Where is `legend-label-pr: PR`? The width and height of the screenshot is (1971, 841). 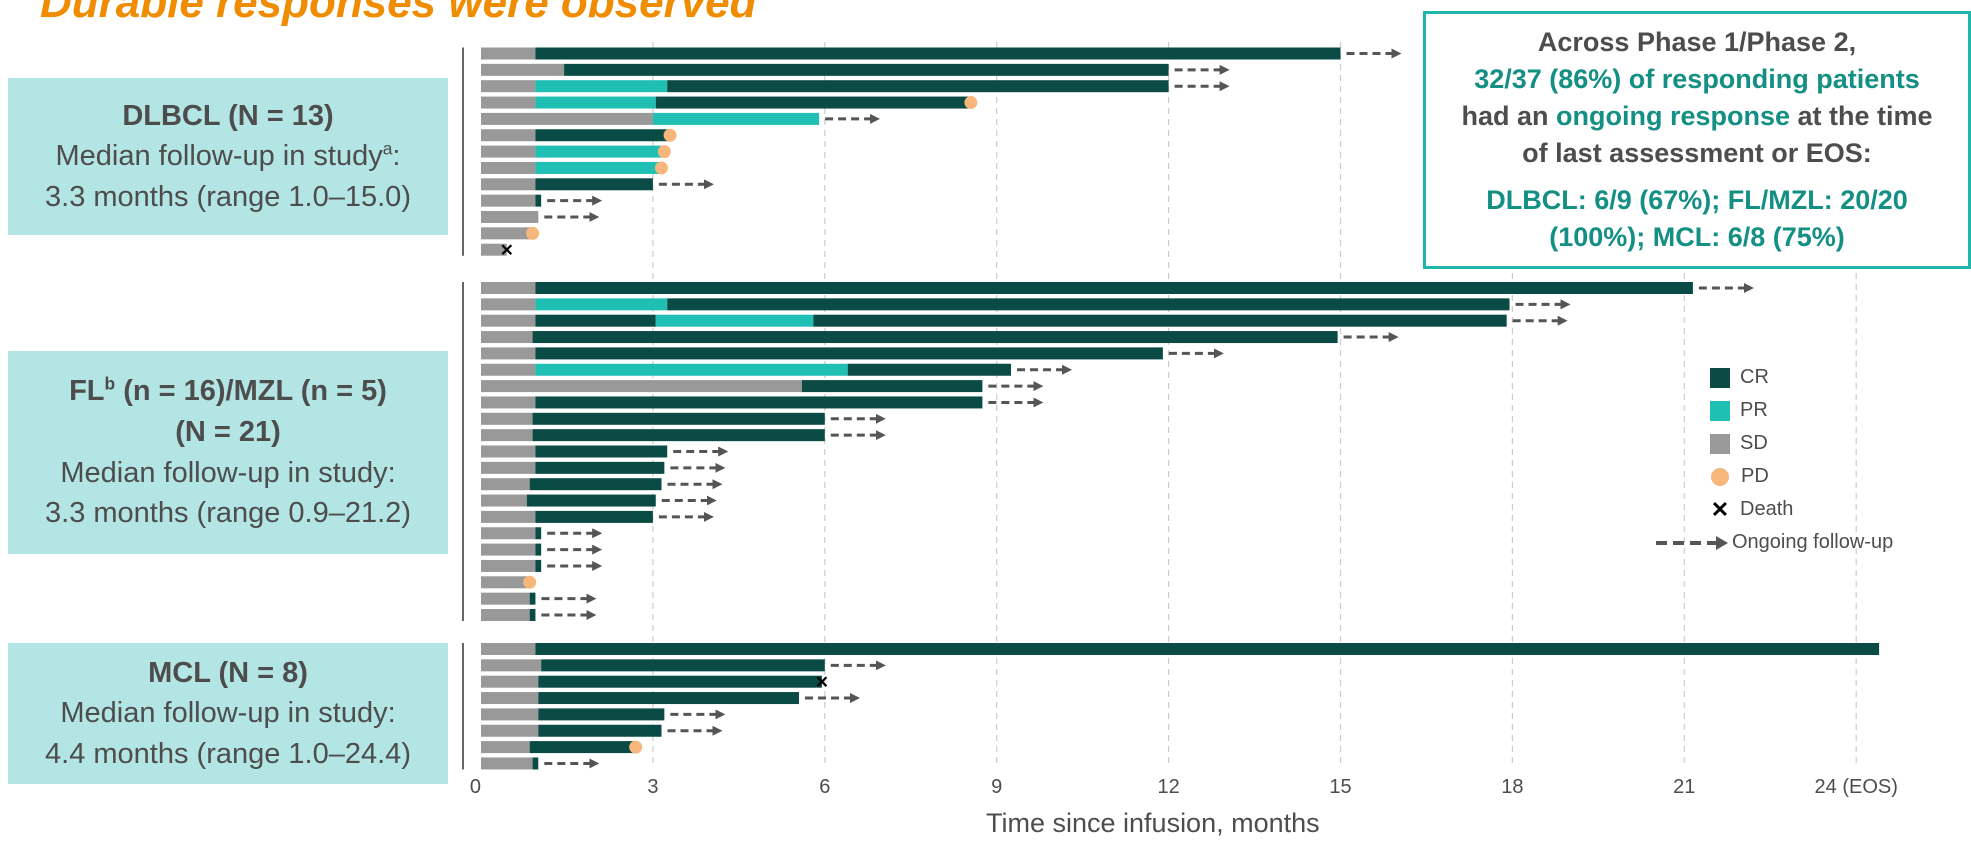 legend-label-pr: PR is located at coordinates (1754, 410).